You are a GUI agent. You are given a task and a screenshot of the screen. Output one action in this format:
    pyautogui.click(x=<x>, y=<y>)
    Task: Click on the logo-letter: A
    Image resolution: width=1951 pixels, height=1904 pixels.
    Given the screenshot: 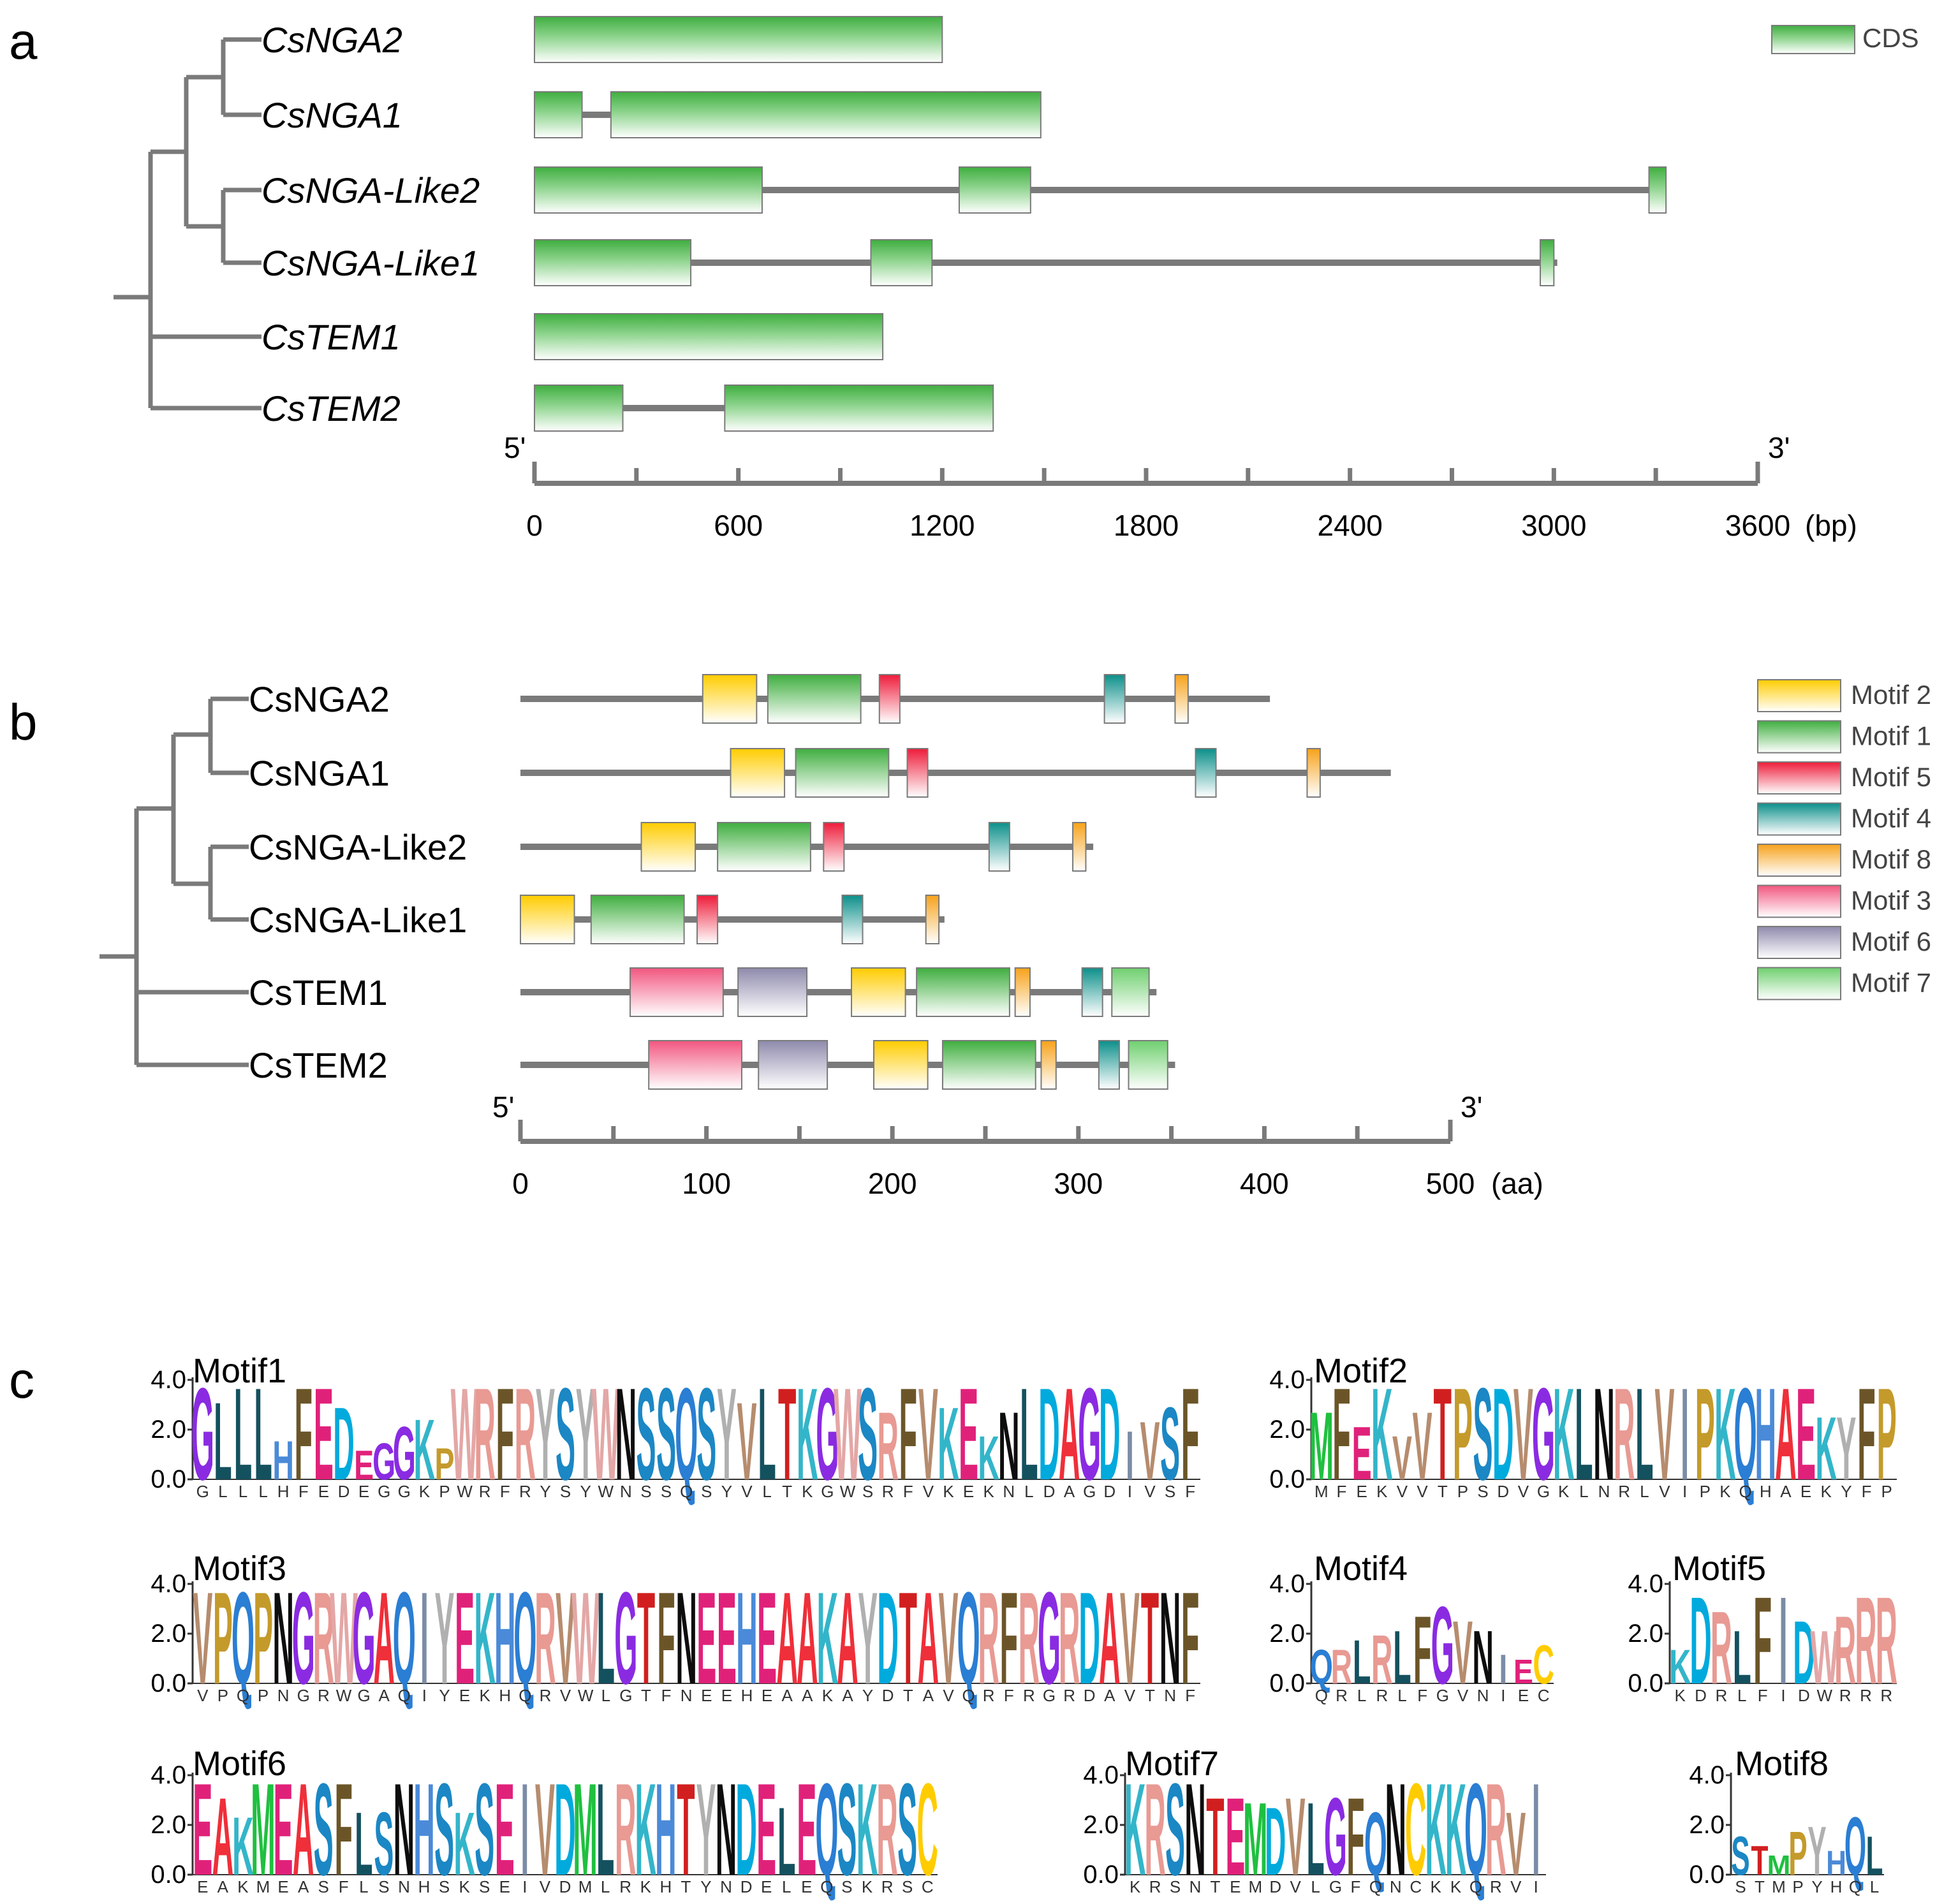 What is the action you would take?
    pyautogui.click(x=223, y=1836)
    